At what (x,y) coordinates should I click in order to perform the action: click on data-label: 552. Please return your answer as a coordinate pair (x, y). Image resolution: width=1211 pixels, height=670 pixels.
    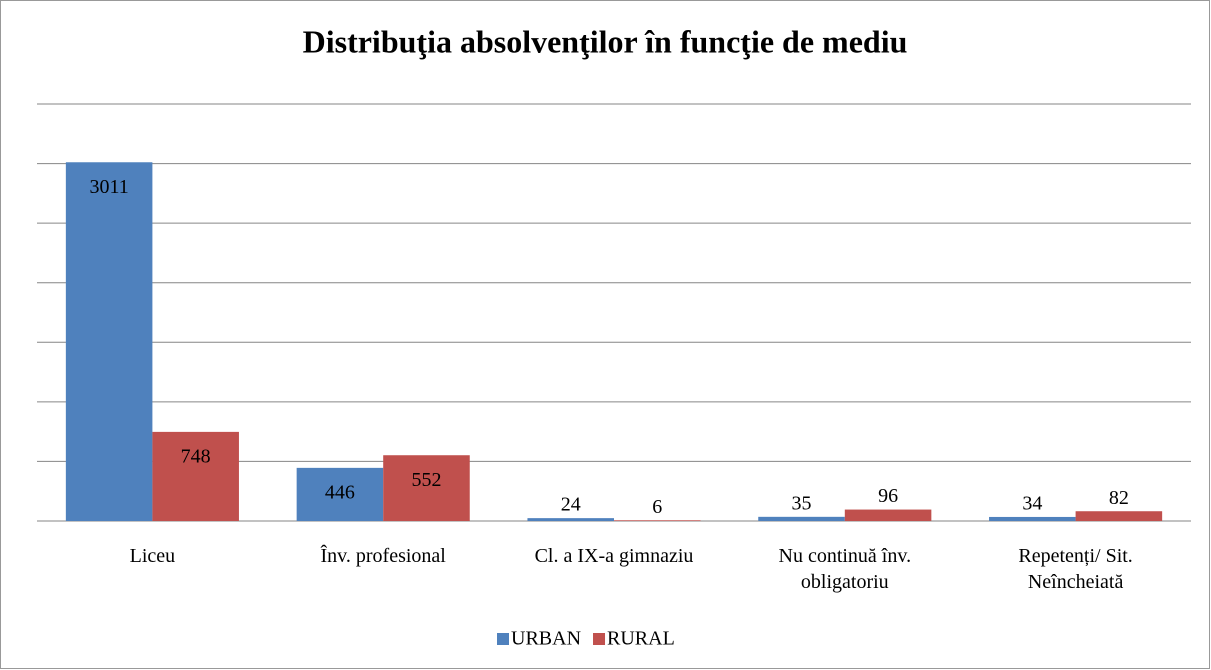
    Looking at the image, I should click on (426, 480).